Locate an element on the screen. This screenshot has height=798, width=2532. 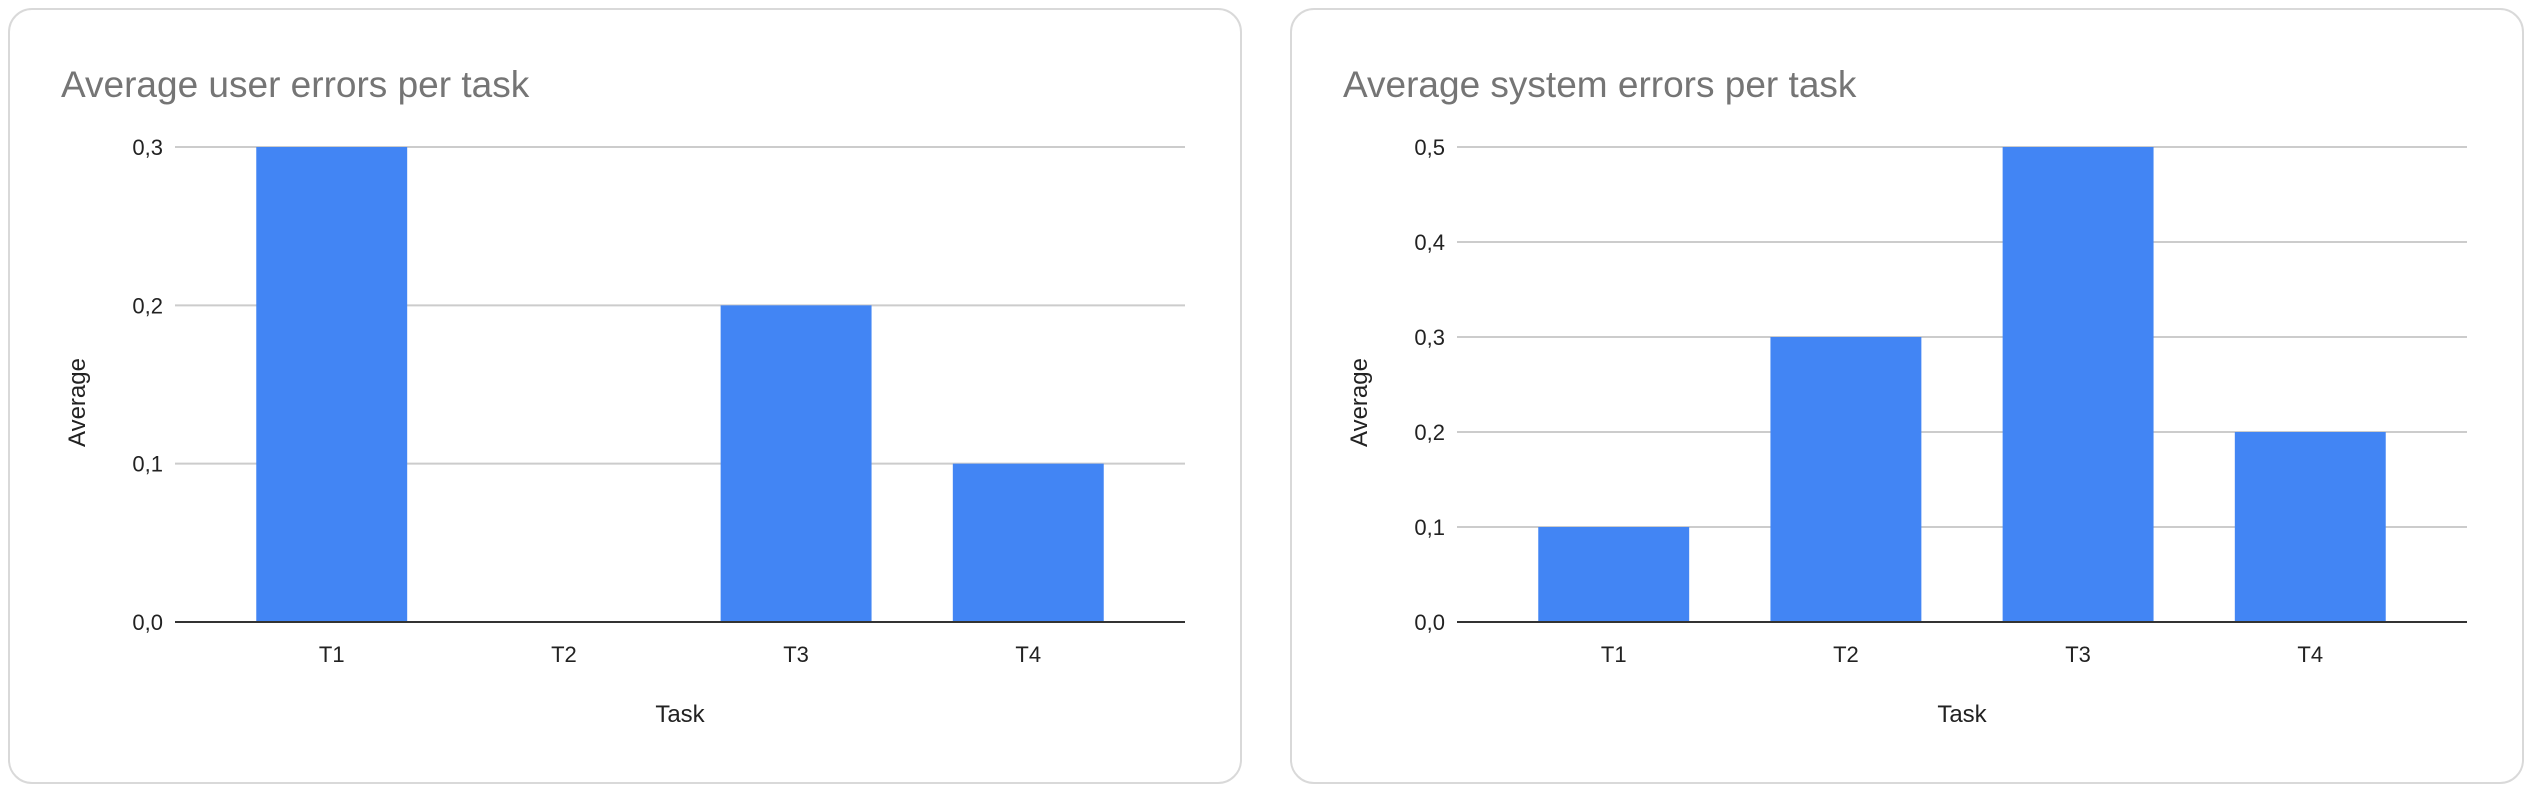
y-tick-label: 0,4 is located at coordinates (1429, 242).